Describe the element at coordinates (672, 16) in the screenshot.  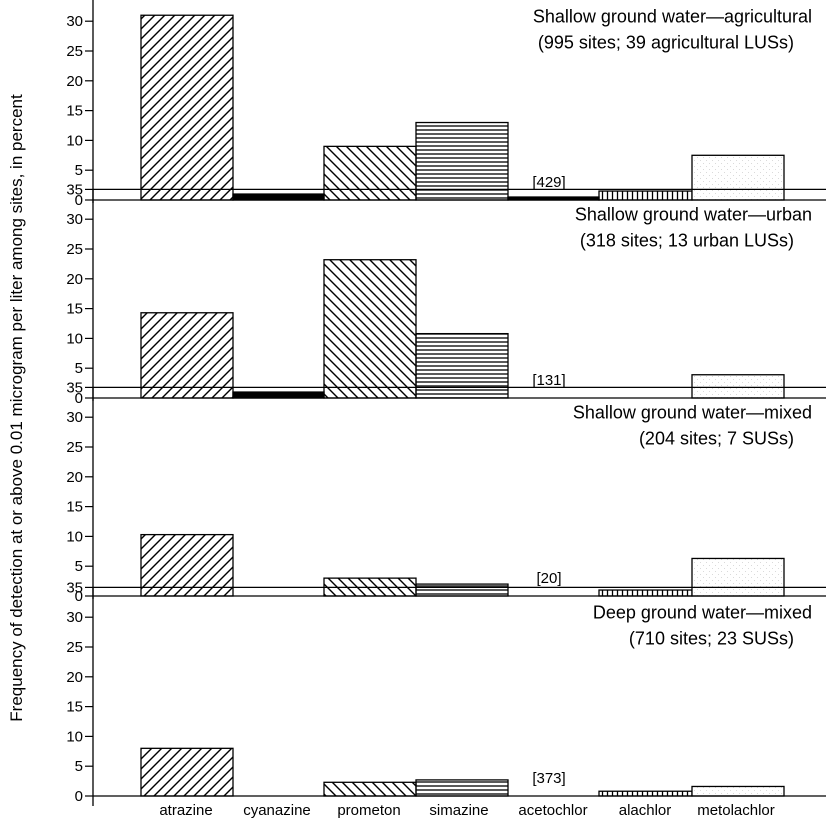
I see `panel-title-line-1: Shallow ground water—agricultural` at that location.